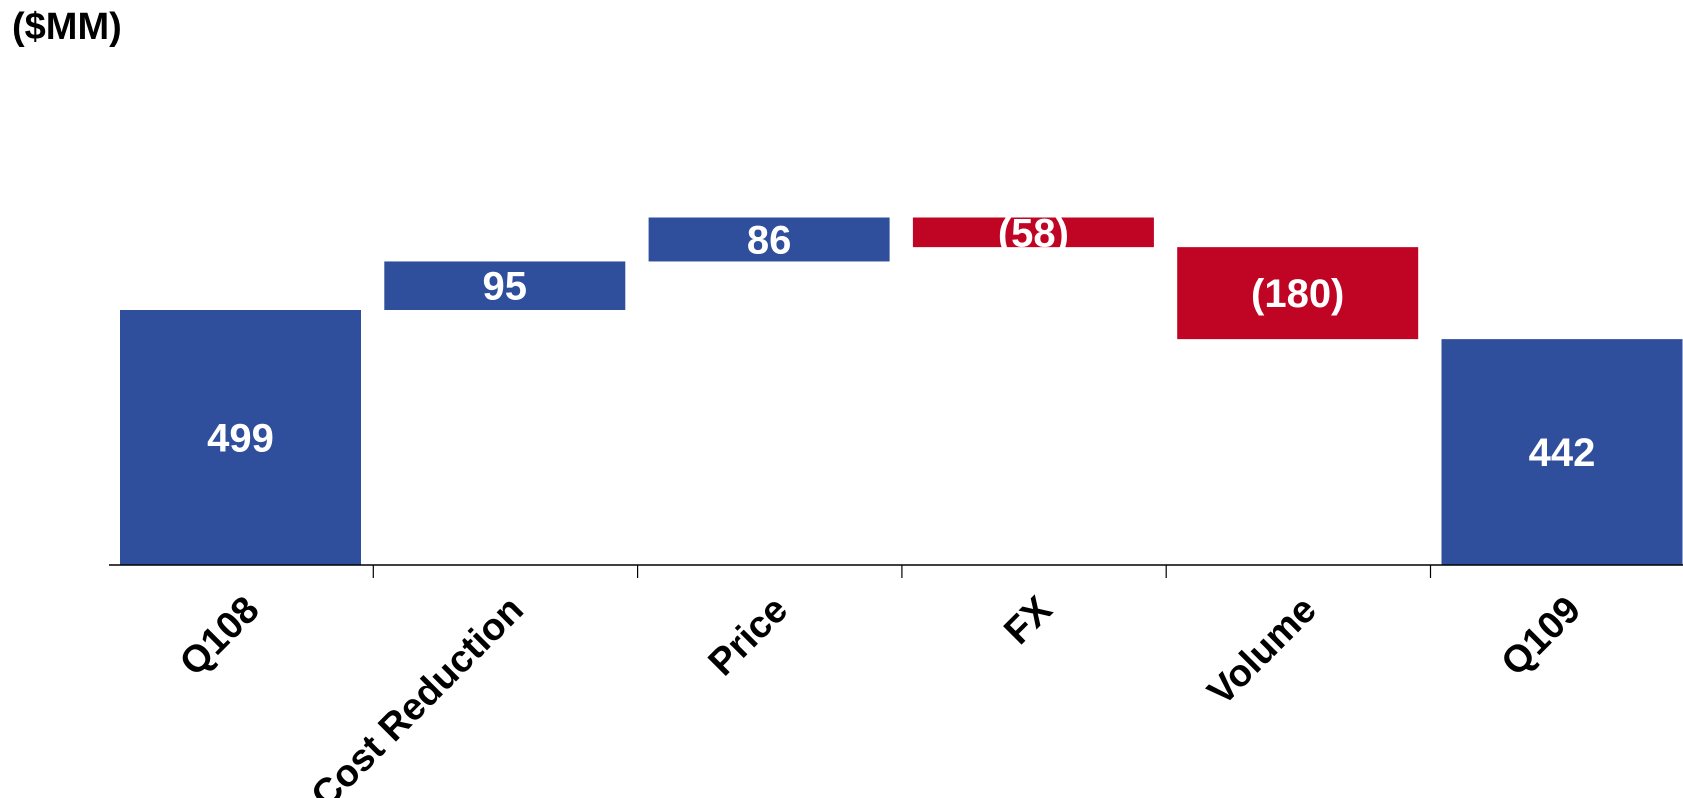  I want to click on bar-cost-reduction, so click(505, 285).